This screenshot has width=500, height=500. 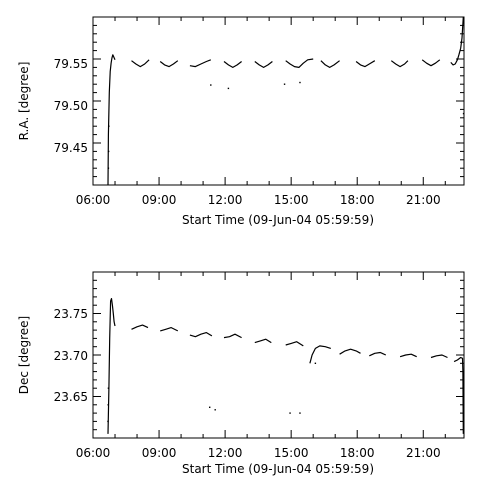 What do you see at coordinates (71, 64) in the screenshot?
I see `ra-y-tick-label: 79.55` at bounding box center [71, 64].